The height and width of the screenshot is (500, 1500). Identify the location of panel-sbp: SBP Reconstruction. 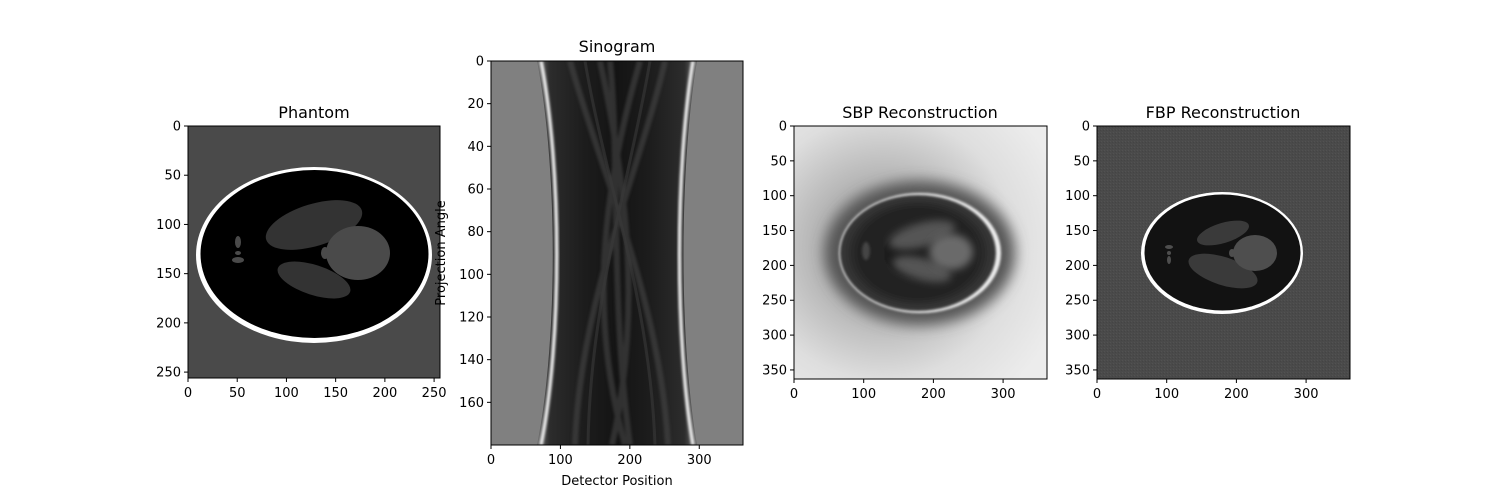
(920, 241).